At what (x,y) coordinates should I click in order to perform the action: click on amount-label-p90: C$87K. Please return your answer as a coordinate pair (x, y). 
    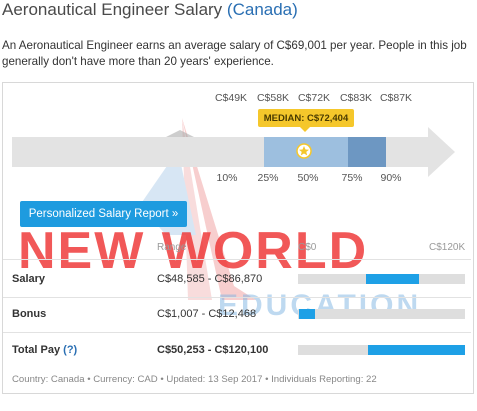
    Looking at the image, I should click on (396, 98).